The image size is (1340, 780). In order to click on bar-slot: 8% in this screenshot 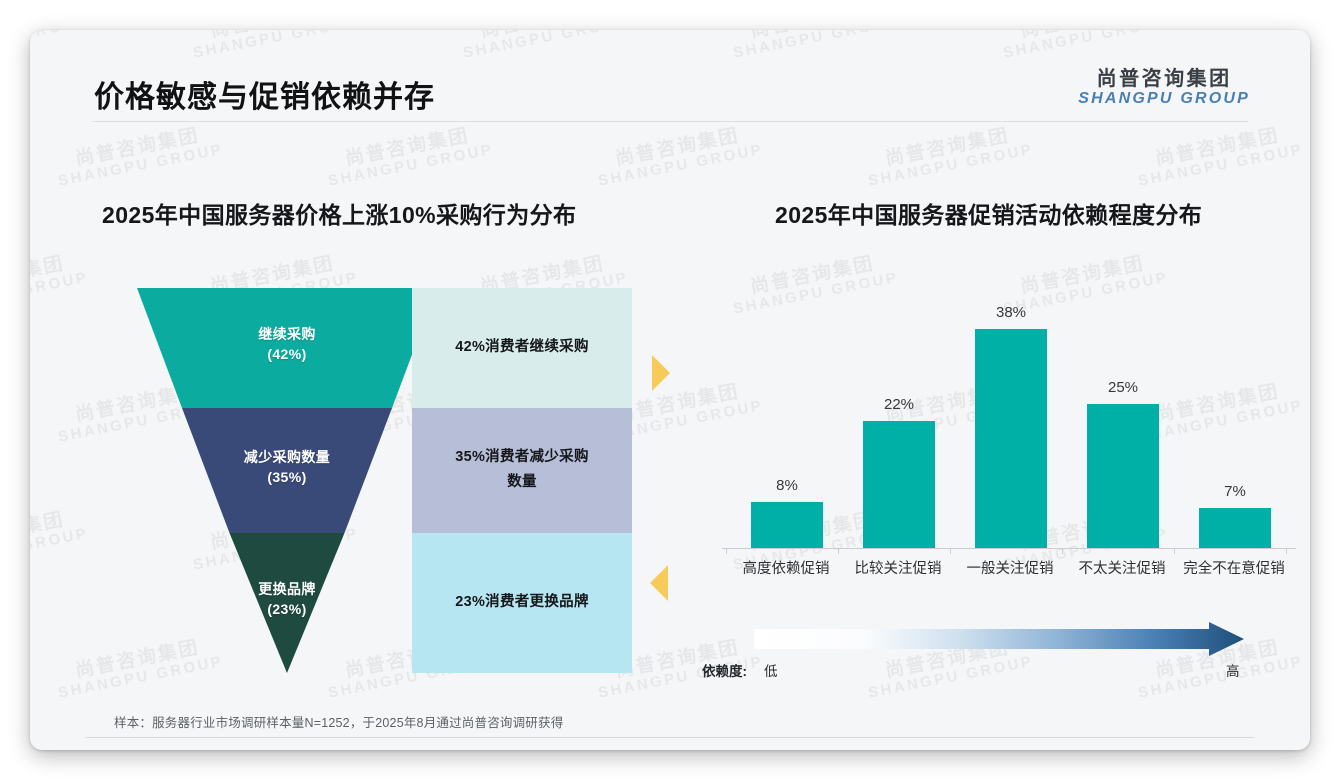, I will do `click(787, 414)`.